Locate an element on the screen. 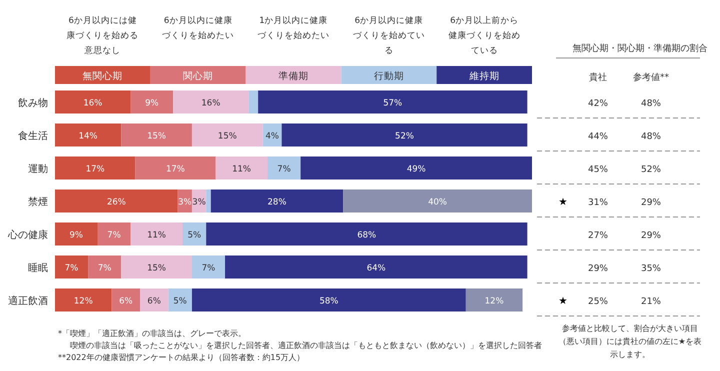 The width and height of the screenshot is (720, 371). data-label: 42% is located at coordinates (598, 104).